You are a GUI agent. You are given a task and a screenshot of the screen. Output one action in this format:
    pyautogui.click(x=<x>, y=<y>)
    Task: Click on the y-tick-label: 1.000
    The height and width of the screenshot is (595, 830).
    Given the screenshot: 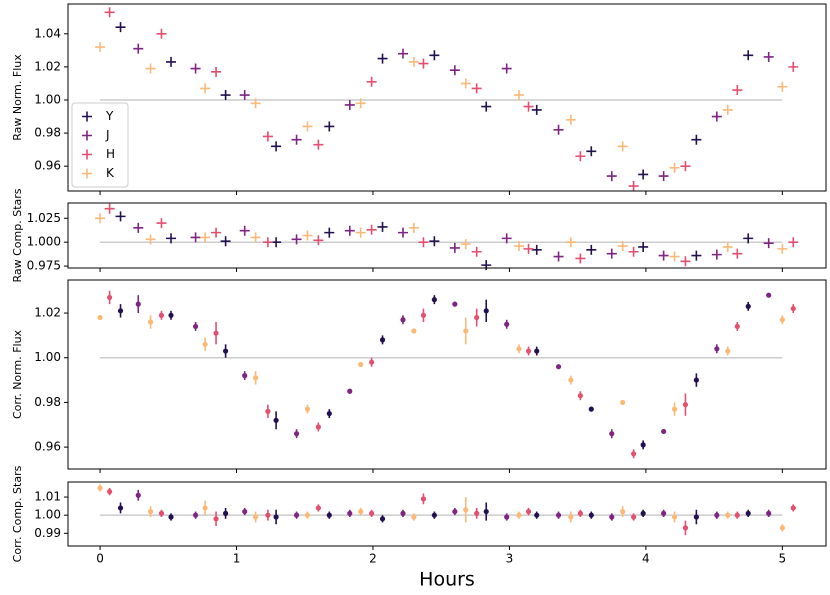 What is the action you would take?
    pyautogui.click(x=44, y=242)
    